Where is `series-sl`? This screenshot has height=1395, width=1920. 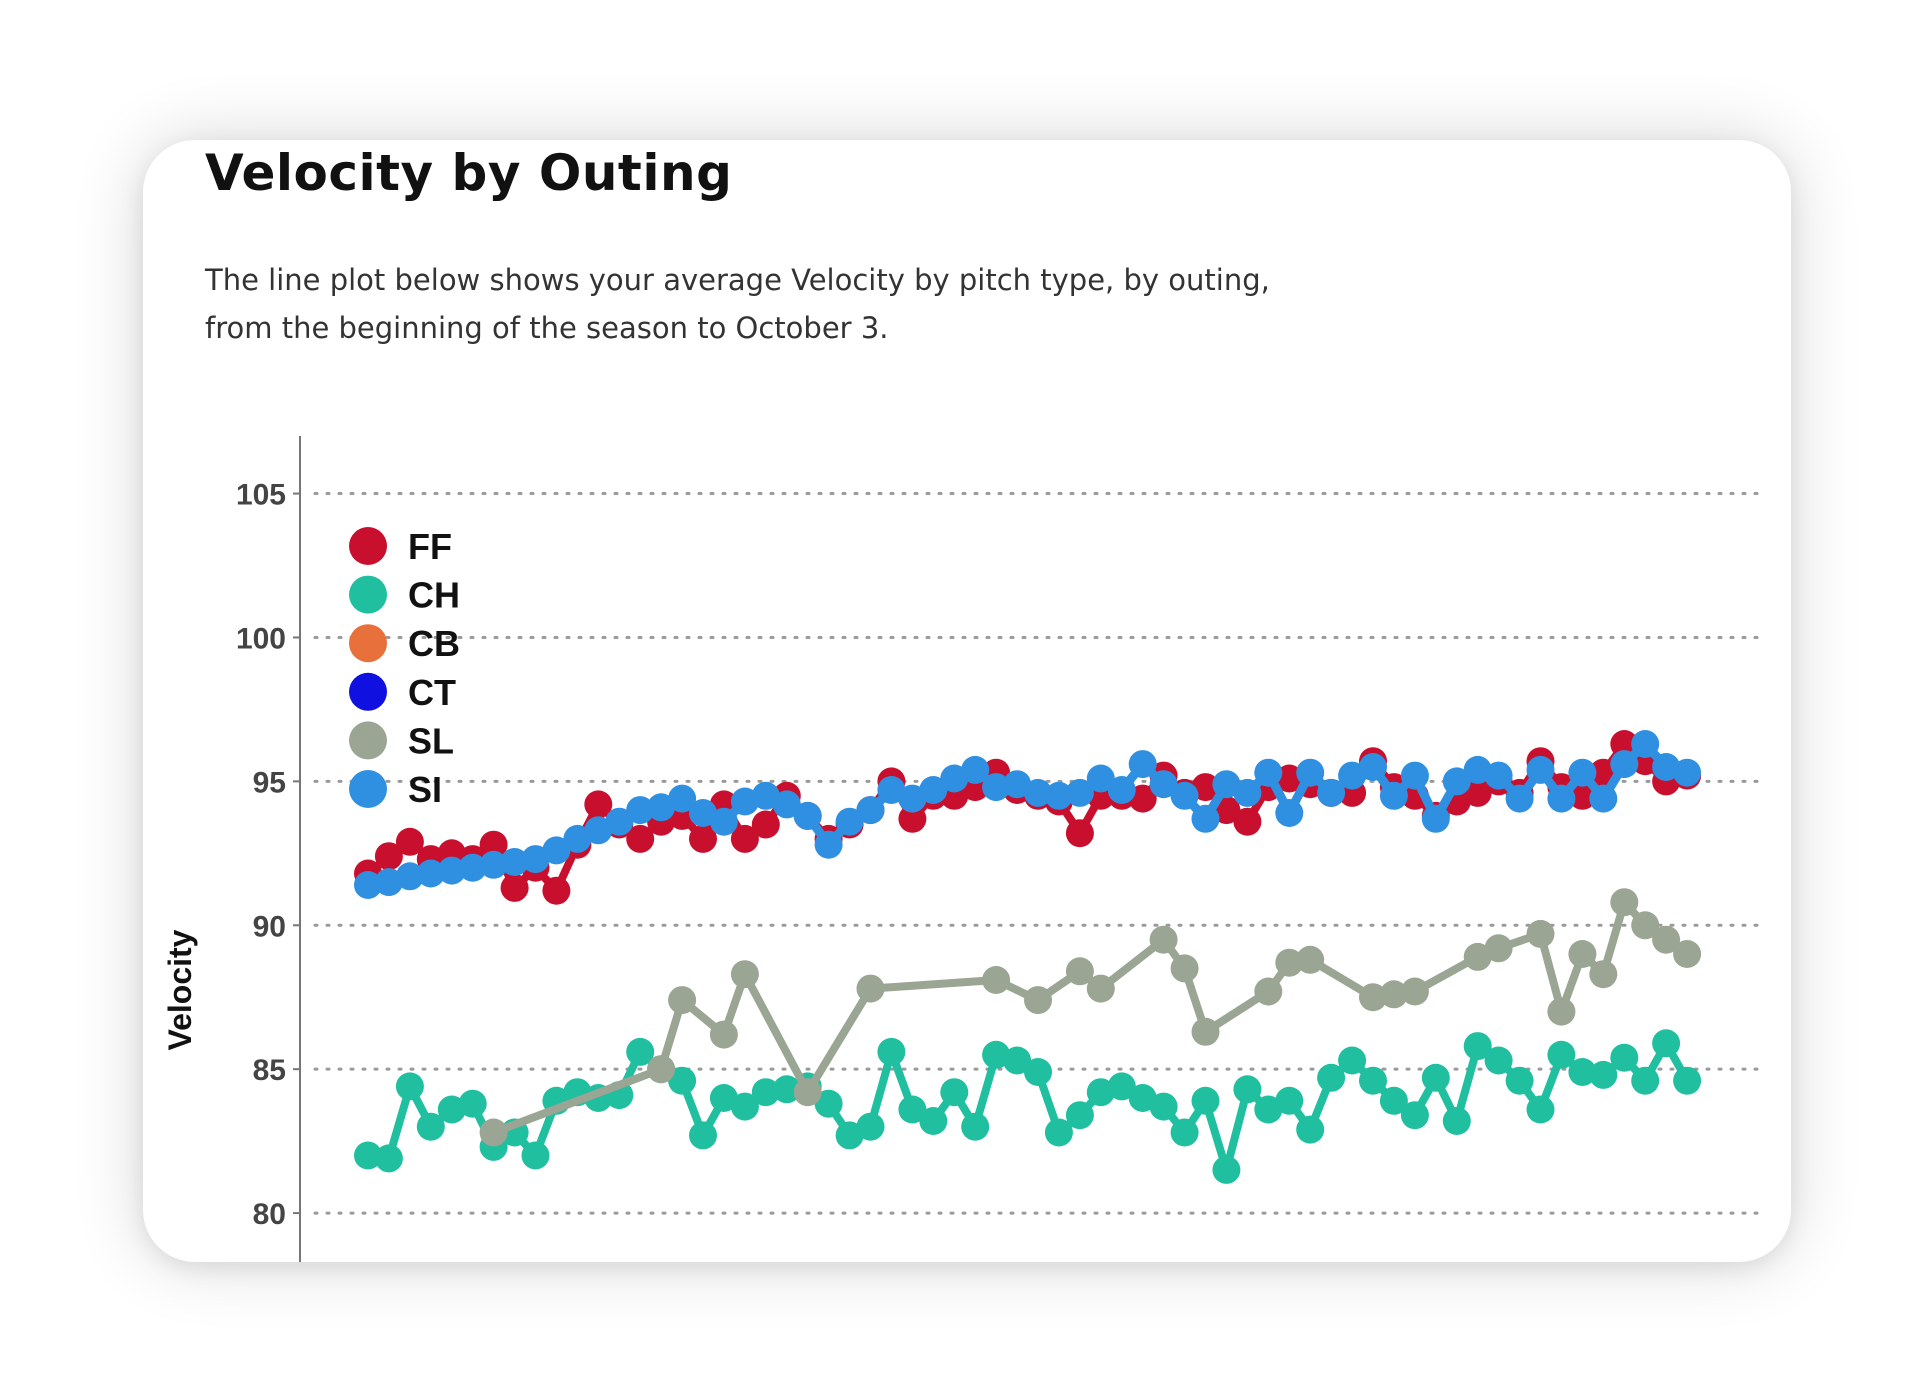
series-sl is located at coordinates (1090, 1017).